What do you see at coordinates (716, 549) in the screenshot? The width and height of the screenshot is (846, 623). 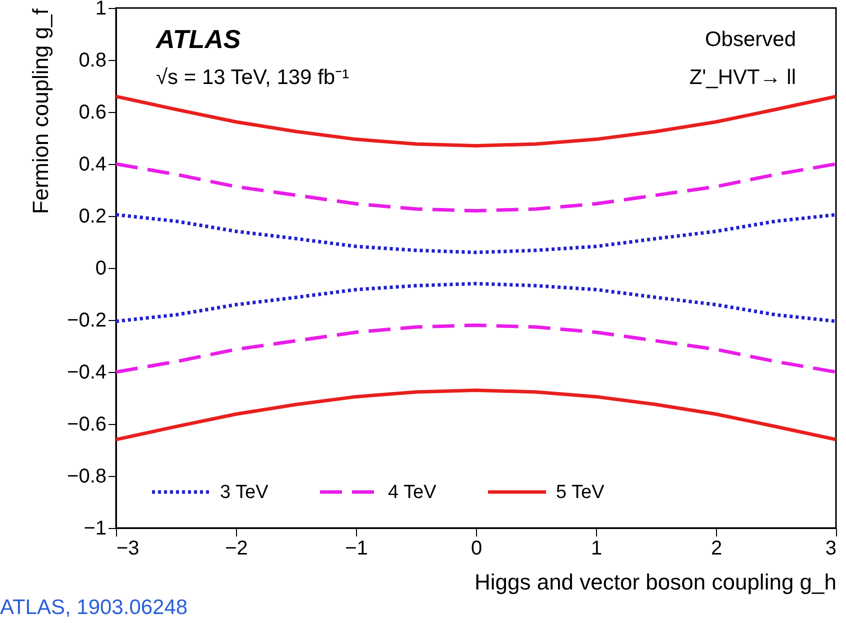 I see `x-tick-label: 2` at bounding box center [716, 549].